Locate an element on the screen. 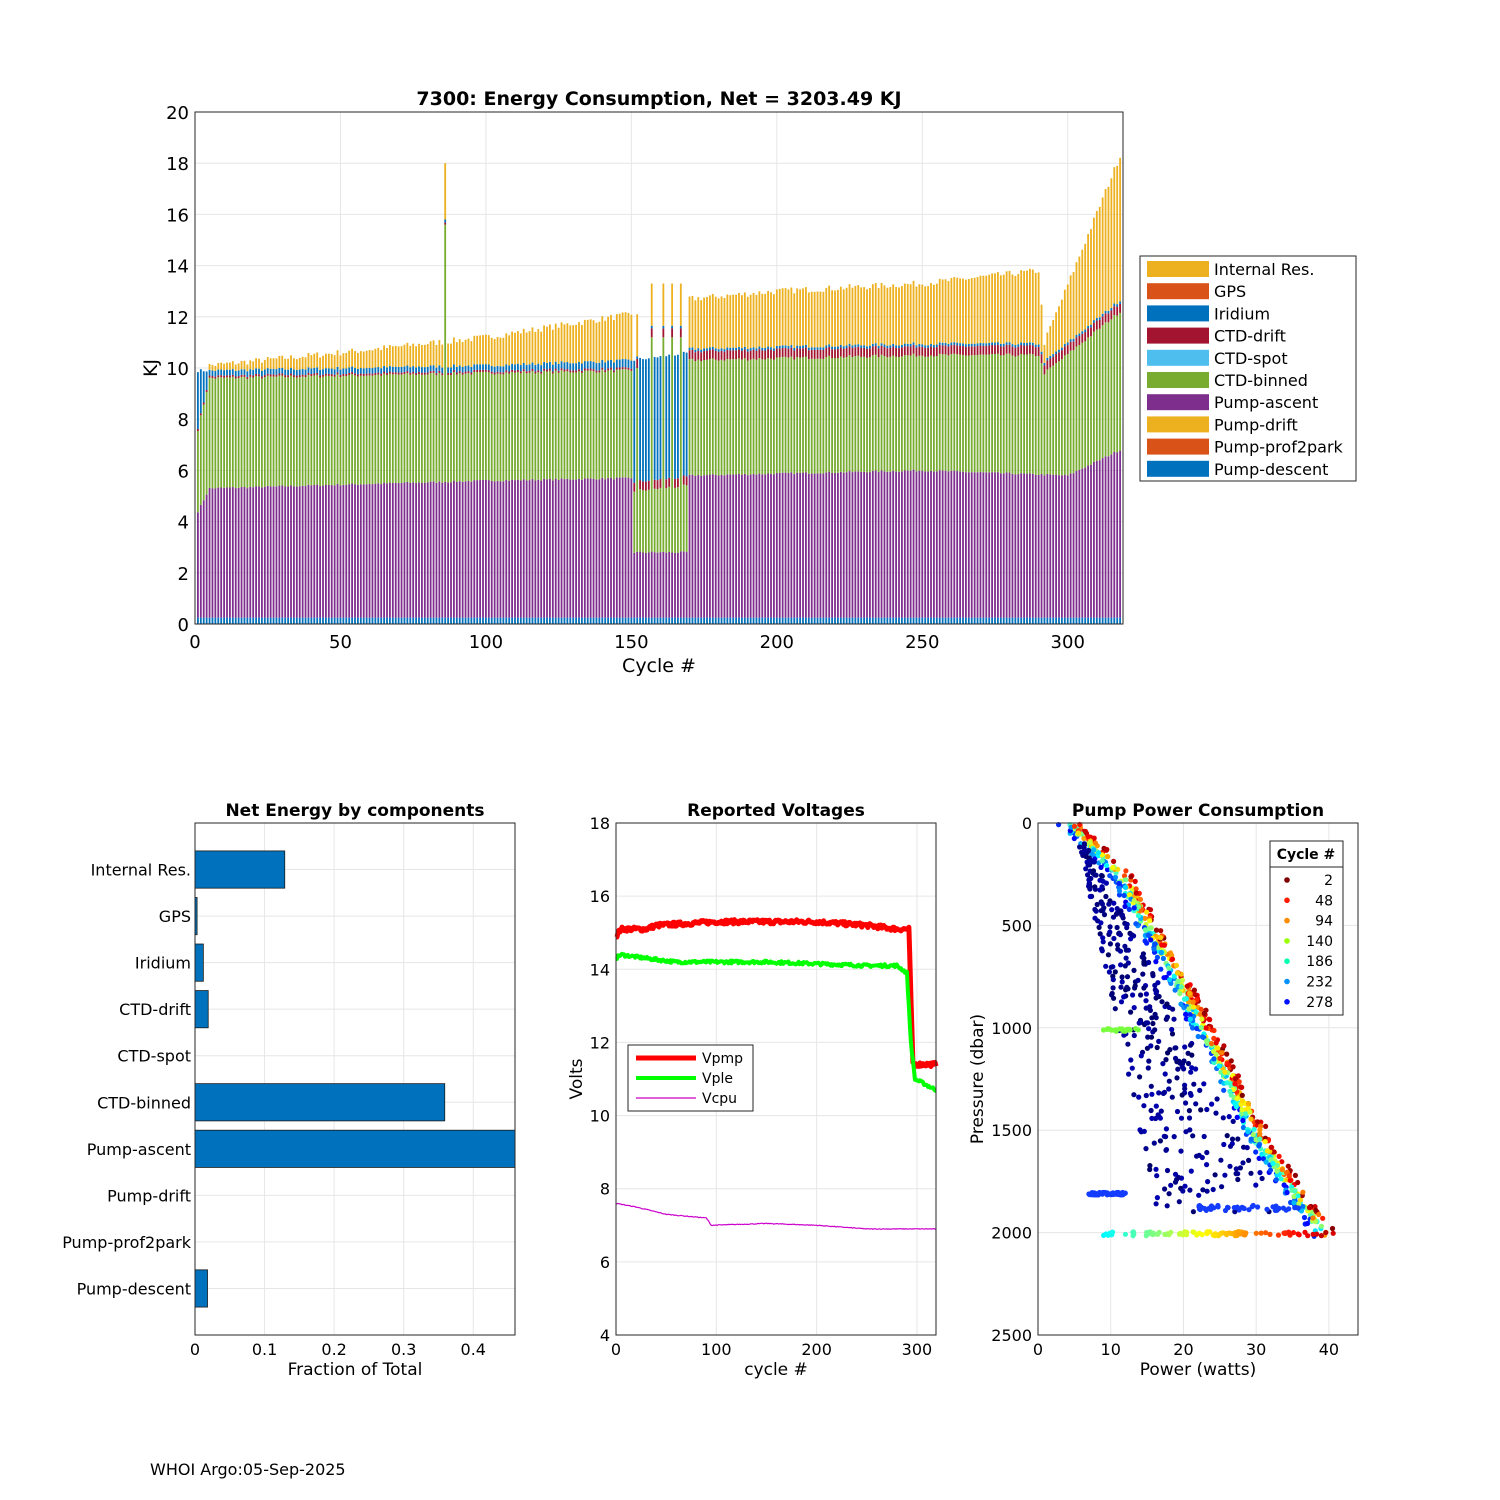 This screenshot has height=1500, width=1500. voltages-axes-box is located at coordinates (776, 1079).